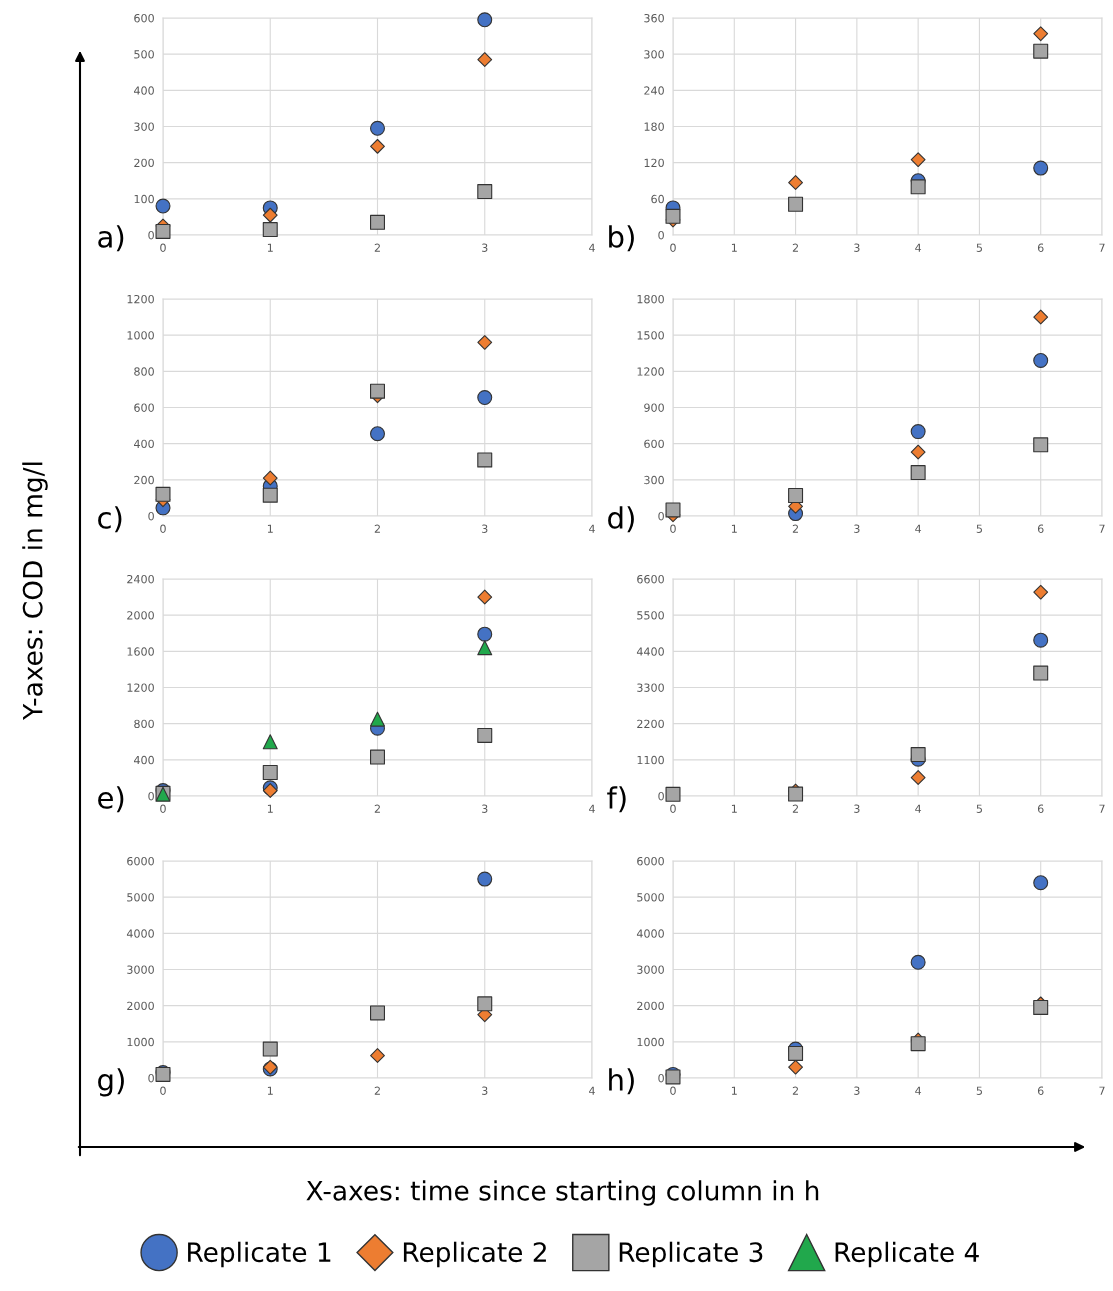 The image size is (1113, 1291). Describe the element at coordinates (650, 687) in the screenshot. I see `y-tick-label: 3300` at that location.